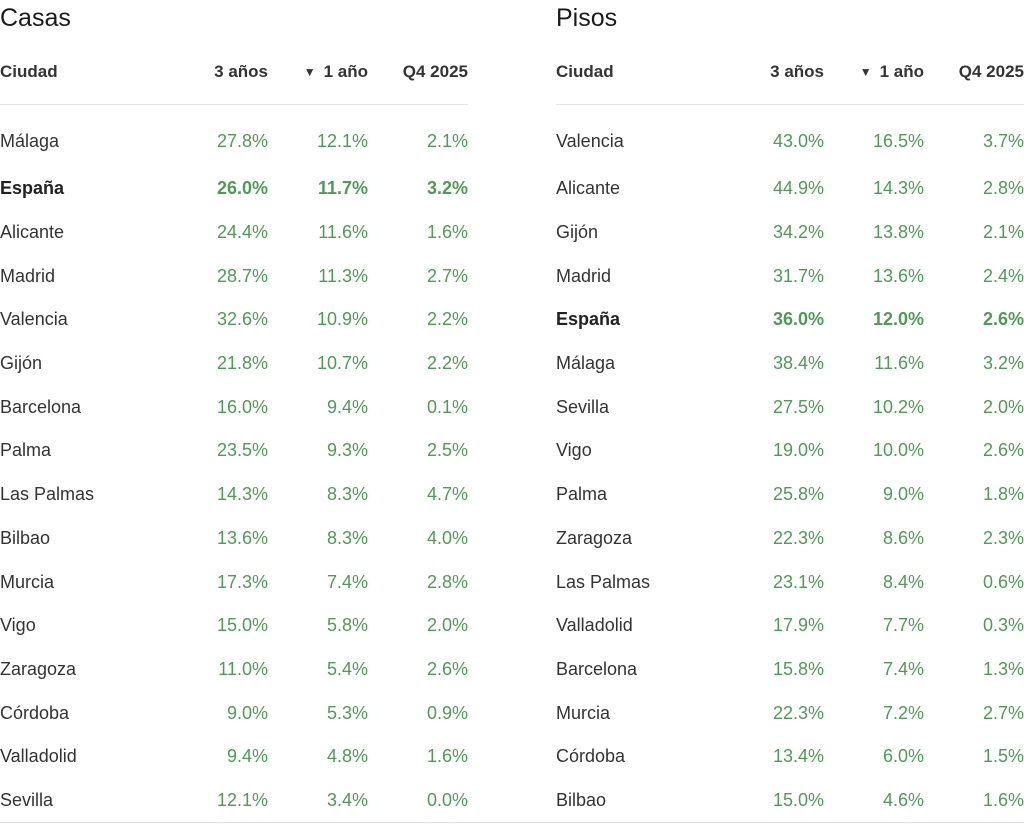 The height and width of the screenshot is (825, 1024). Describe the element at coordinates (347, 450) in the screenshot. I see `cell-1-ano: 9.3%` at that location.